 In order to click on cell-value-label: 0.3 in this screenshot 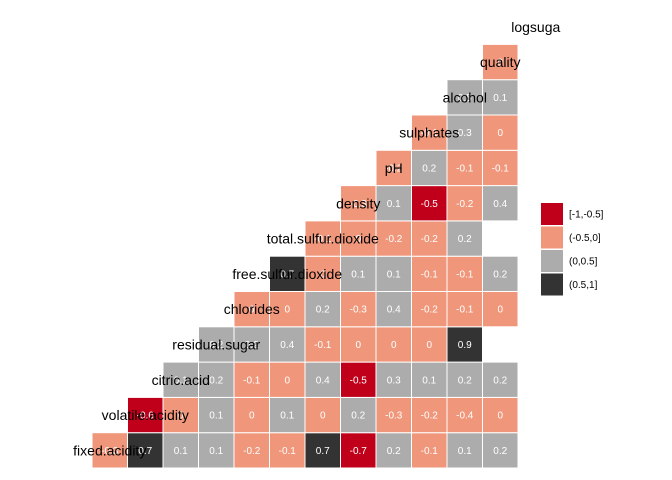, I will do `click(394, 380)`.